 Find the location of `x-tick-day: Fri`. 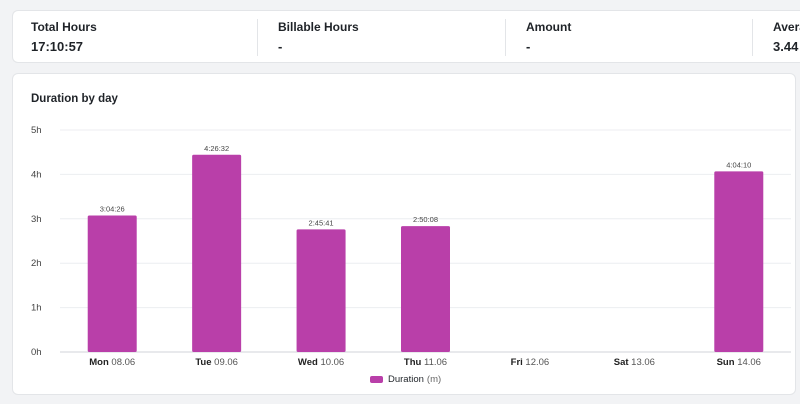

x-tick-day: Fri is located at coordinates (518, 362).